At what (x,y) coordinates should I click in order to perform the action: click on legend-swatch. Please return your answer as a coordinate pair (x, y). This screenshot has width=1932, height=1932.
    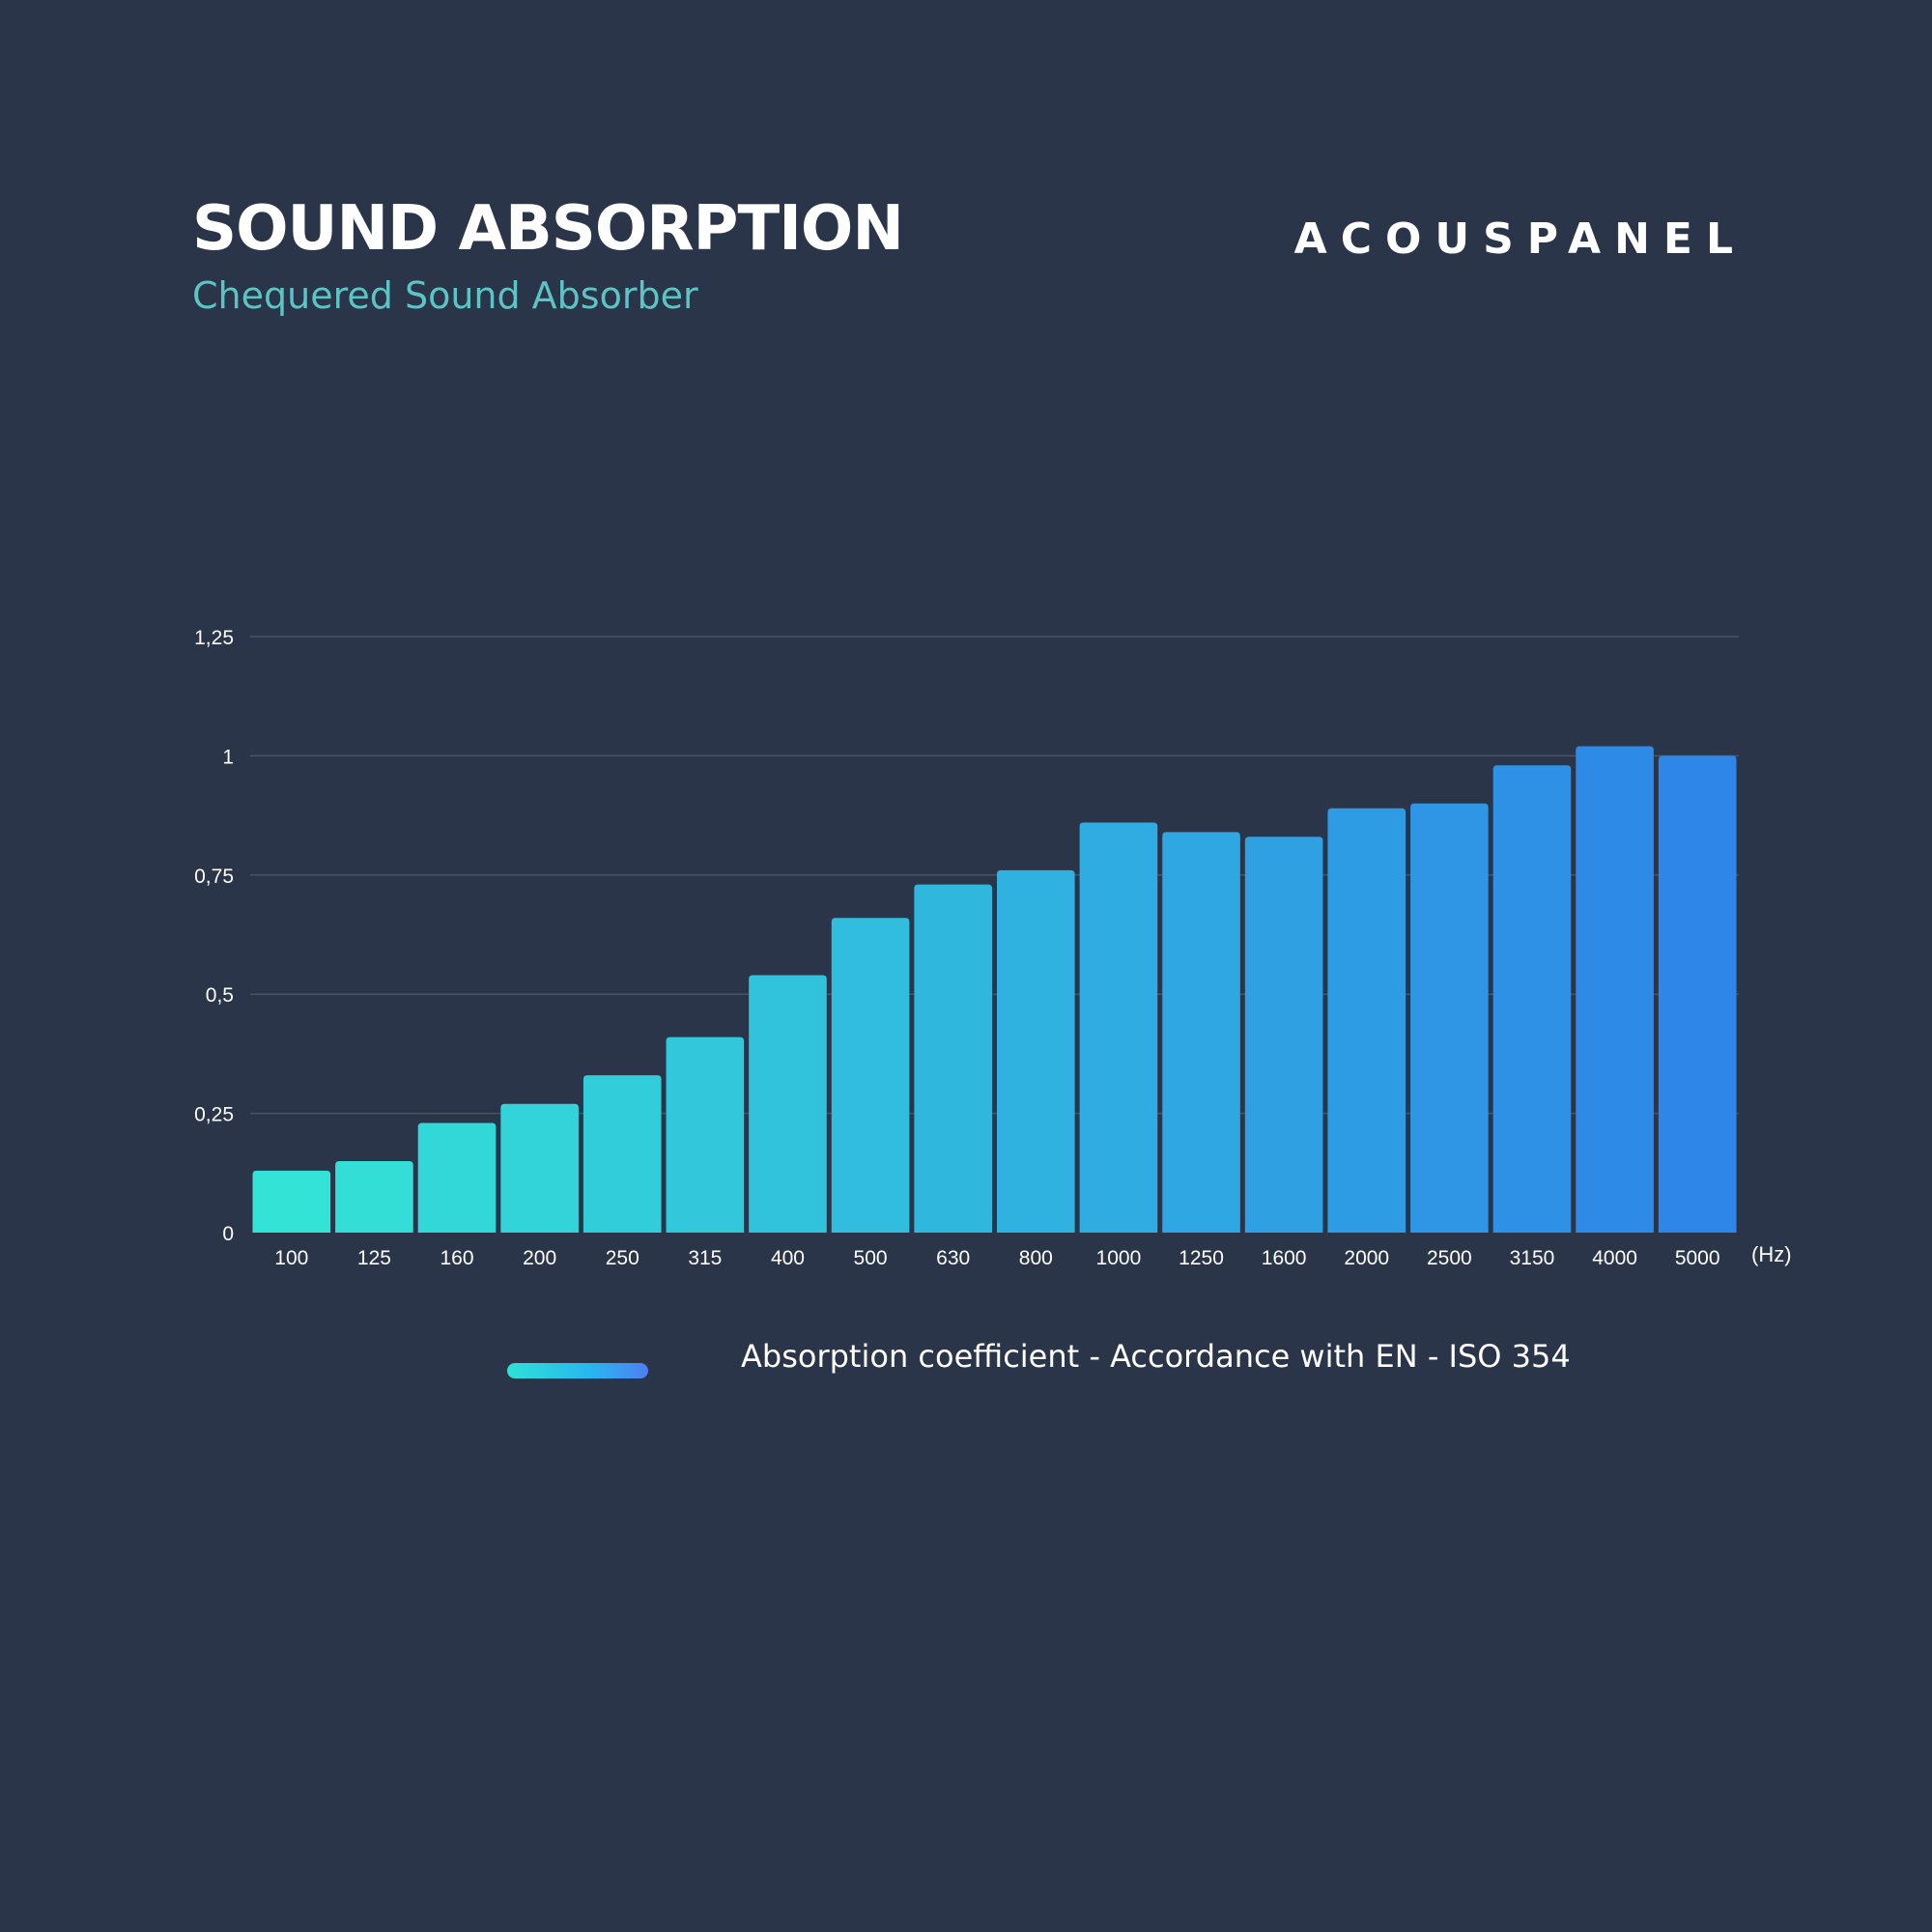
    Looking at the image, I should click on (577, 1370).